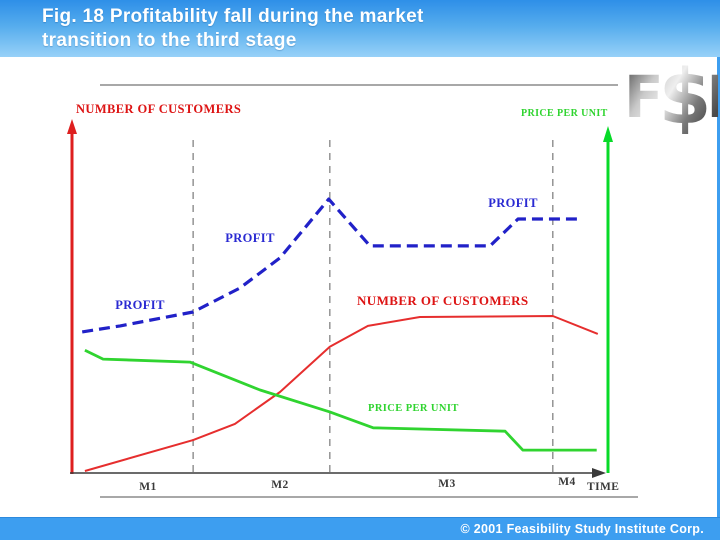 This screenshot has height=540, width=720. Describe the element at coordinates (147, 487) in the screenshot. I see `tick-m1: M1` at that location.